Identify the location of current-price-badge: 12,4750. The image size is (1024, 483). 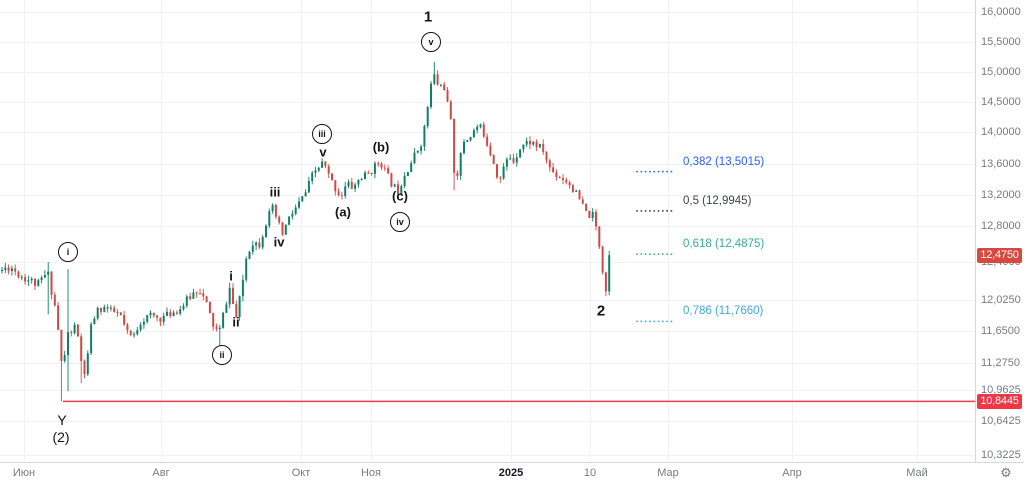
(999, 255).